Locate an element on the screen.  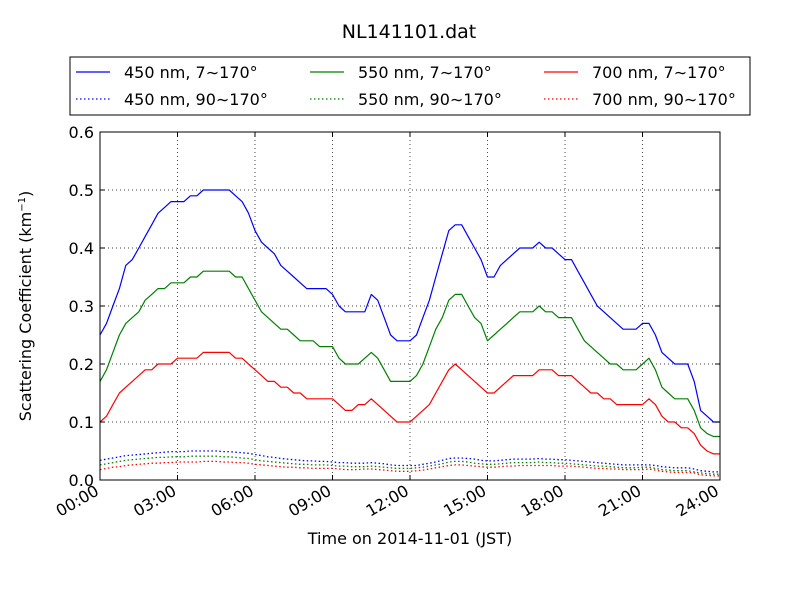
legend-label: 700 nm, 7∼170° is located at coordinates (659, 72).